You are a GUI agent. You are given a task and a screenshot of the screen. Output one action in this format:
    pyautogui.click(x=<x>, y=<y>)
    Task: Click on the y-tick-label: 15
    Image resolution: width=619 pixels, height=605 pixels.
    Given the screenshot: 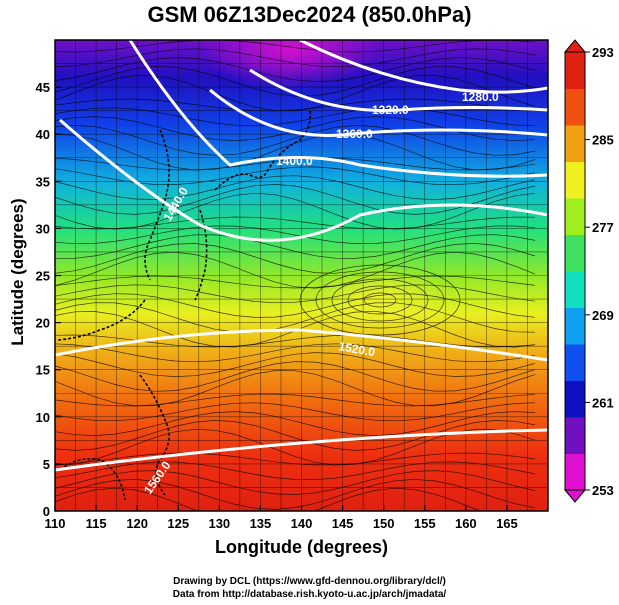 What is the action you would take?
    pyautogui.click(x=43, y=370)
    